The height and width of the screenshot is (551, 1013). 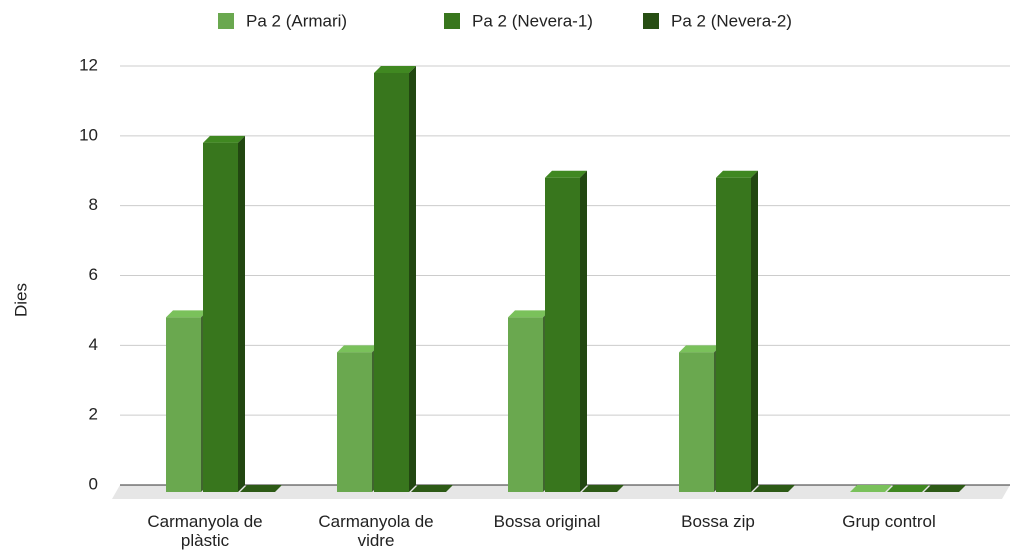 I want to click on x-tick-label: Bossa original, so click(x=547, y=521).